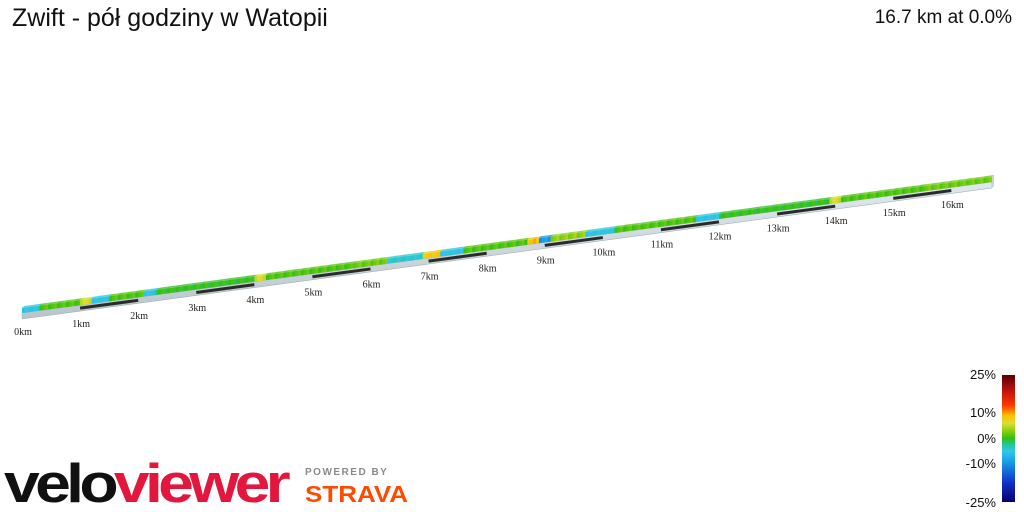 This screenshot has width=1024, height=512. What do you see at coordinates (993, 181) in the screenshot?
I see `profile-end-cap` at bounding box center [993, 181].